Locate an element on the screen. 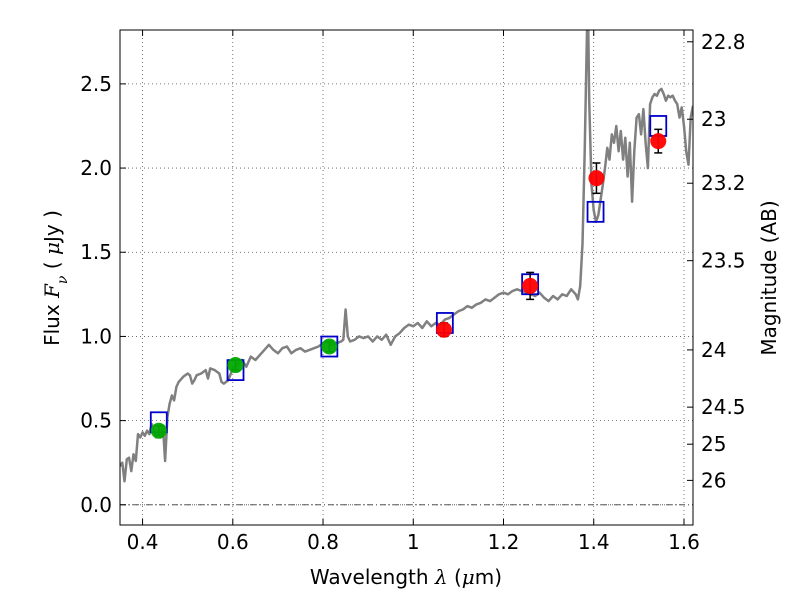 The width and height of the screenshot is (800, 600). y-tick-label: 2.0 is located at coordinates (96, 168).